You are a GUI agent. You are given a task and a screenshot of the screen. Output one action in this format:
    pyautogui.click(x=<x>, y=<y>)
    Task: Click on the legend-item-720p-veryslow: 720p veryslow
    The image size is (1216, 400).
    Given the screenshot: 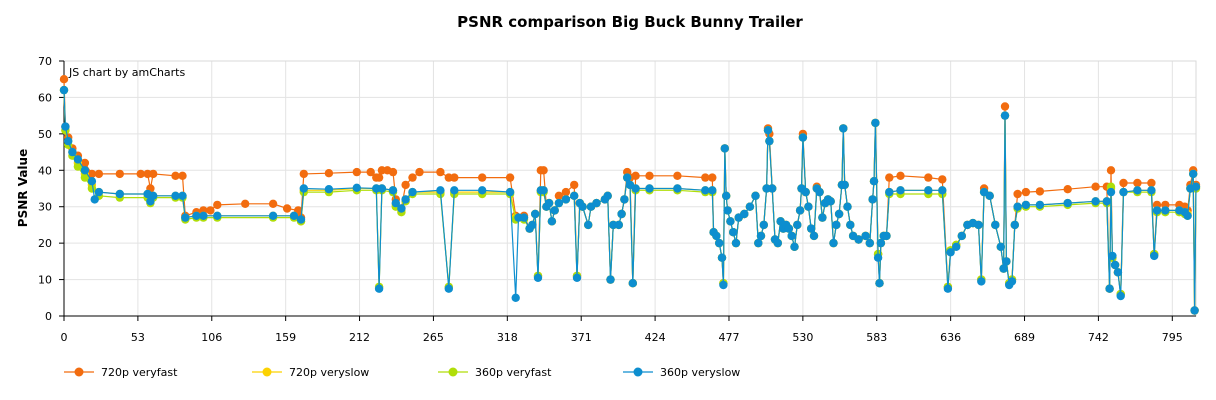 What is the action you would take?
    pyautogui.click(x=310, y=372)
    